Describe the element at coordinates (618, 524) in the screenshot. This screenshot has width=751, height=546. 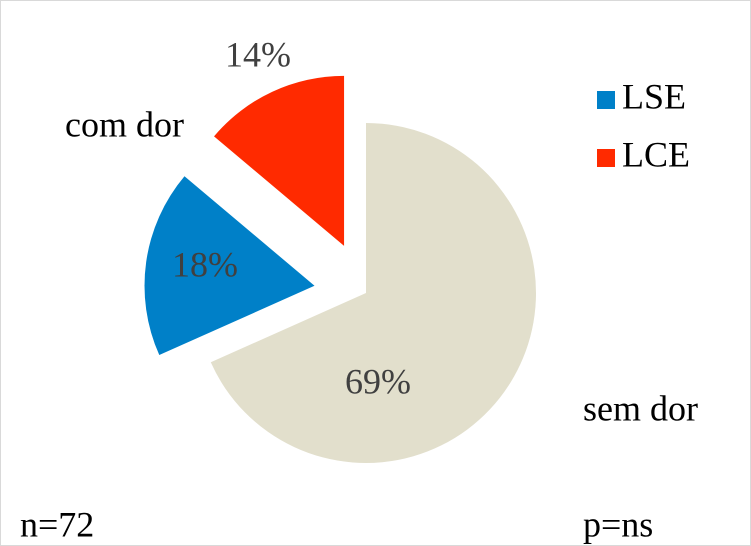
I see `annotation: p=ns` at that location.